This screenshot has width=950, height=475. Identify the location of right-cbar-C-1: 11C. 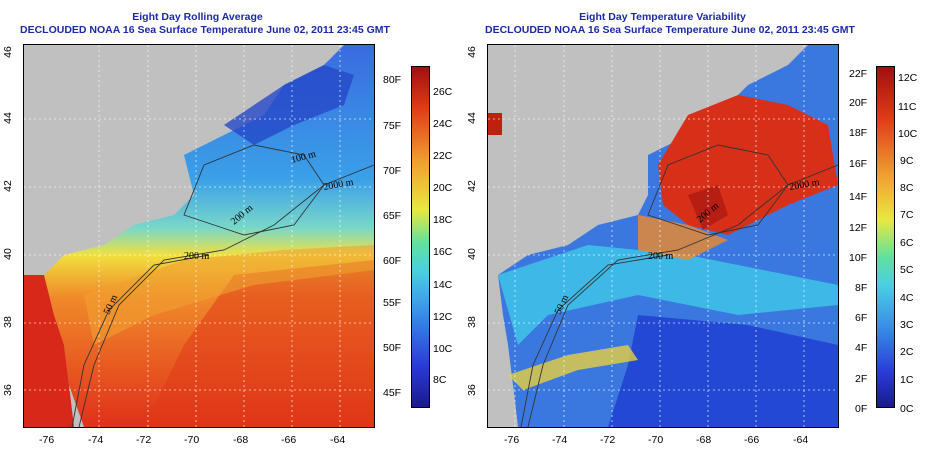
(907, 107).